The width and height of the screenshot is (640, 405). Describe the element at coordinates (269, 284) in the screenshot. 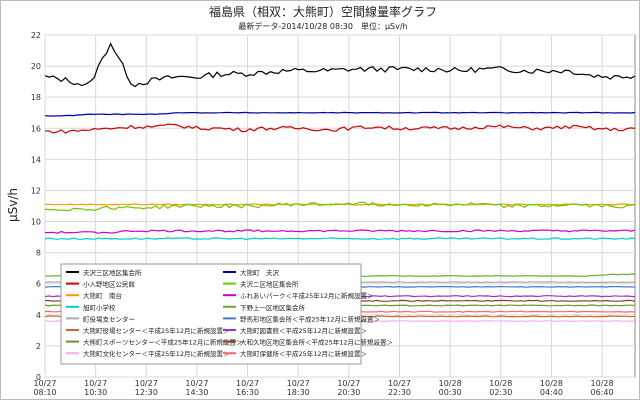

I see `legend-entry: 夫沢二区地区集会所` at that location.